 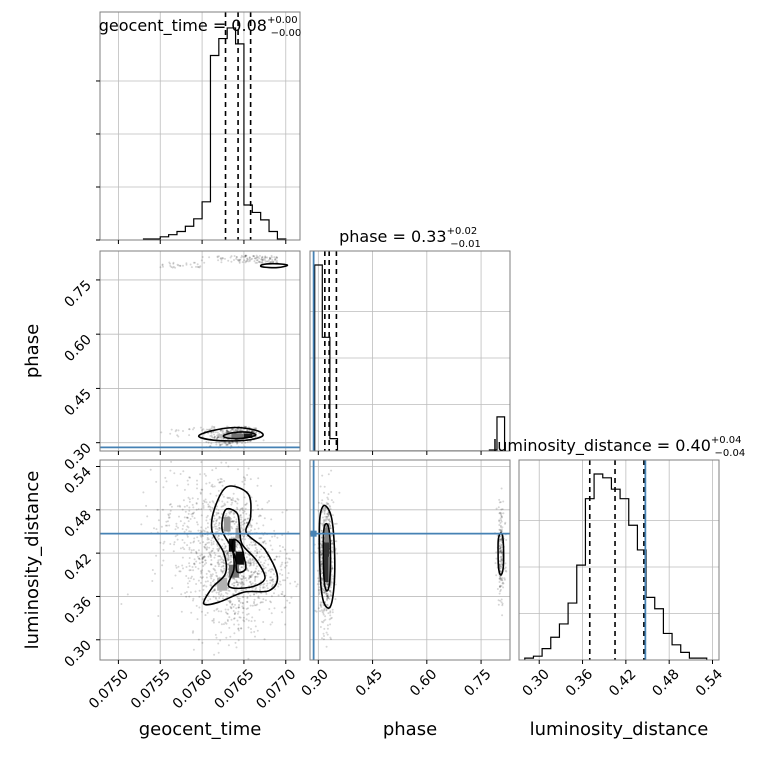 What do you see at coordinates (225, 436) in the screenshot?
I see `density-cell` at bounding box center [225, 436].